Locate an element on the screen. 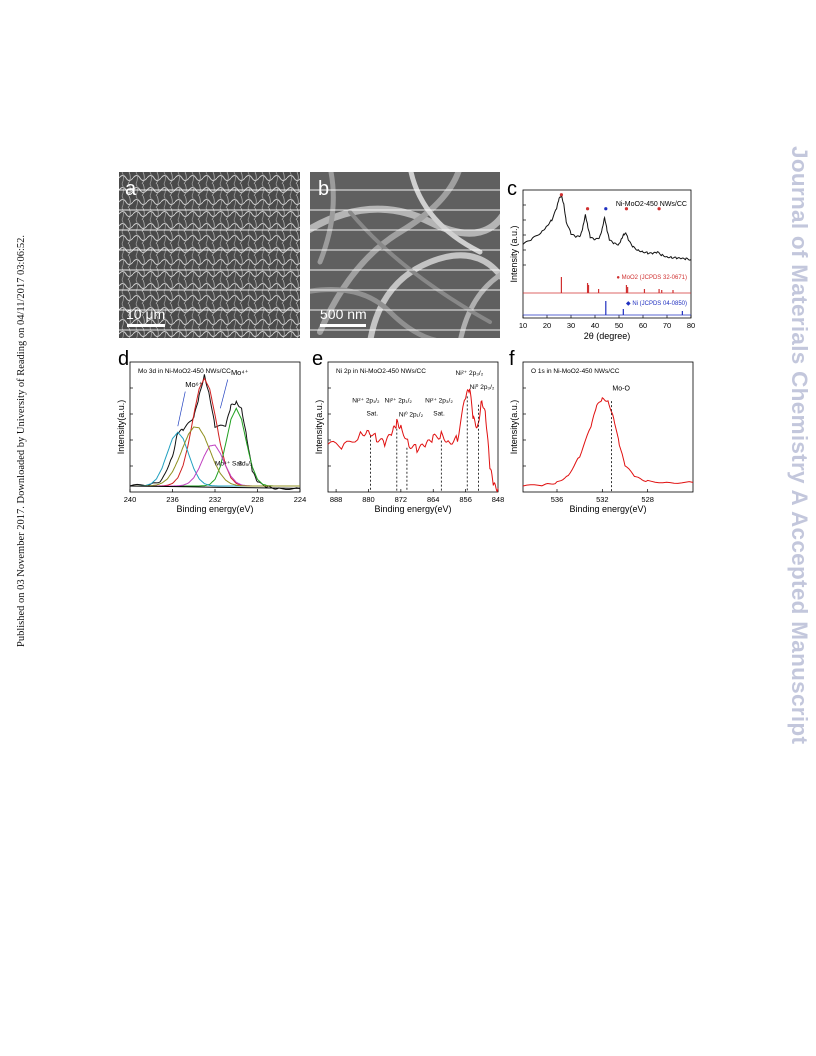 The image size is (816, 1056). moo2-ref-label: ● MoO2 (JCPDS 32-0671) is located at coordinates (651, 278).